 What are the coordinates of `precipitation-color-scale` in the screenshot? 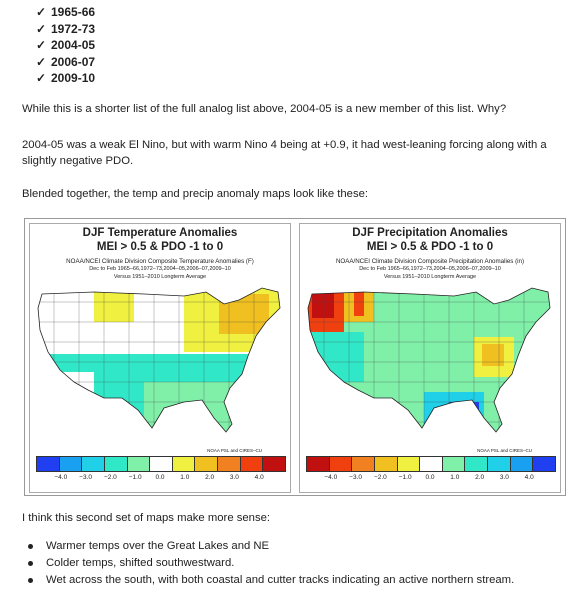 It's located at (431, 464).